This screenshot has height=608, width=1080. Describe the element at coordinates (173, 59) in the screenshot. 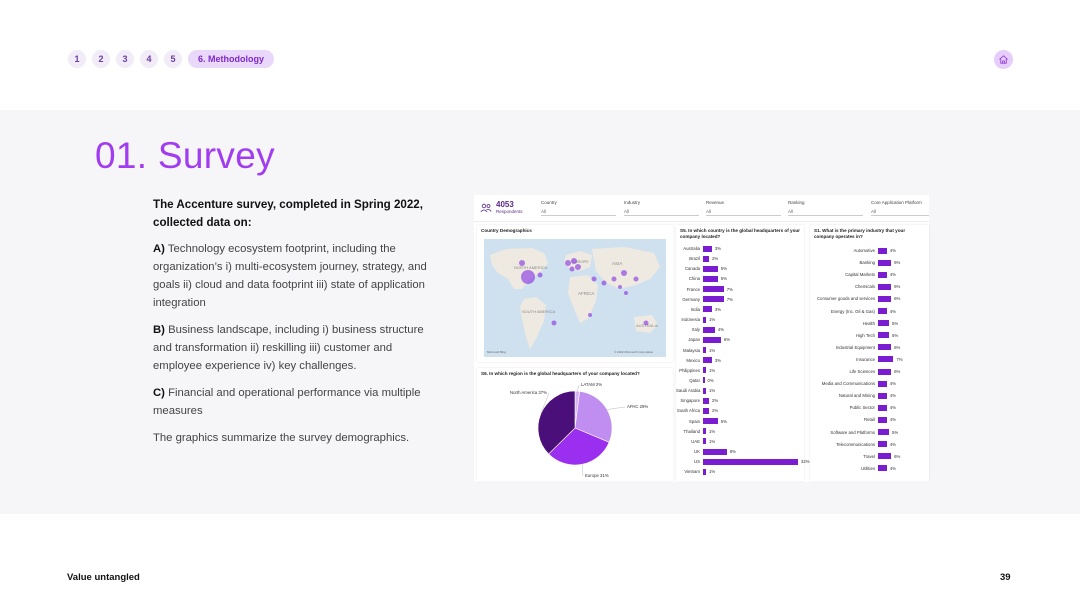

I see `nav-item-5: 5` at that location.